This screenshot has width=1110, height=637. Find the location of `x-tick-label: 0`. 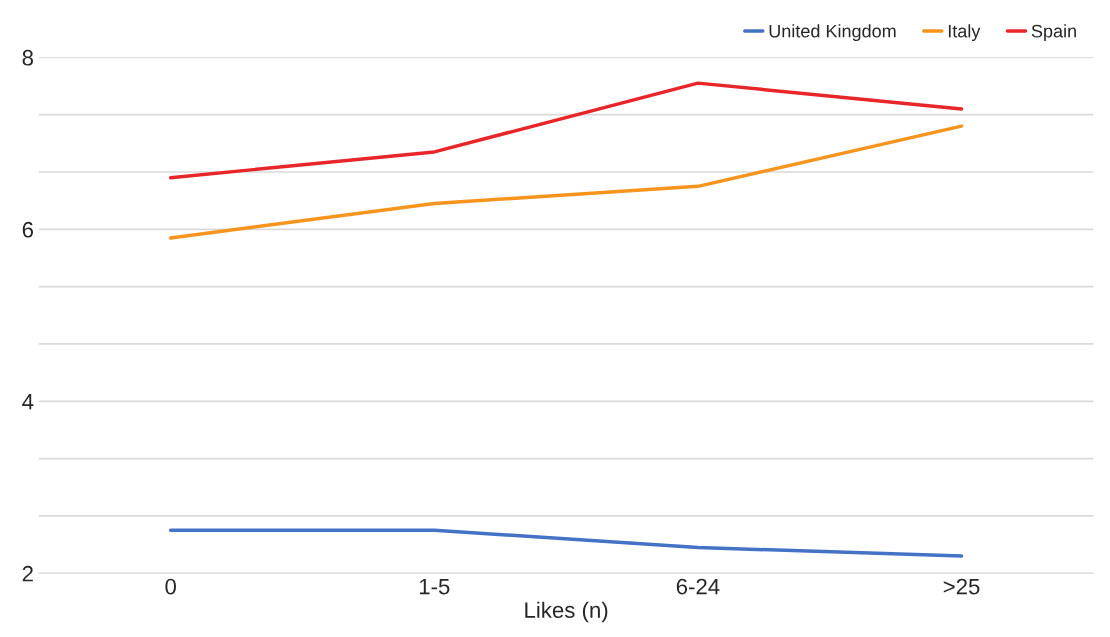

x-tick-label: 0 is located at coordinates (170, 586).